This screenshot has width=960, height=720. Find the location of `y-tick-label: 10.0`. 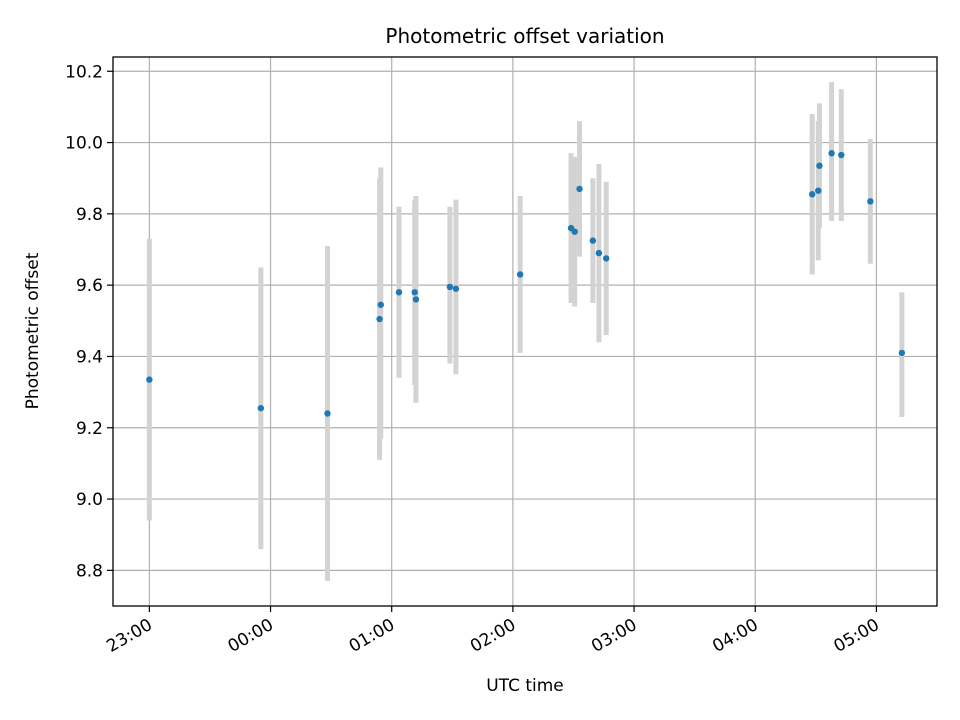

y-tick-label: 10.0 is located at coordinates (84, 144).